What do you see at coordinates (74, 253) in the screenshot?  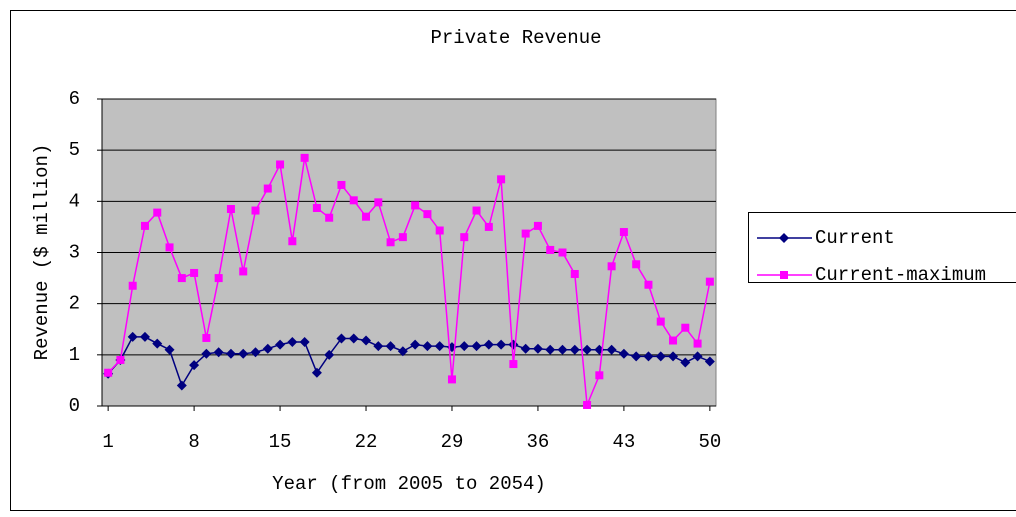 I see `y-tick-label: 3` at bounding box center [74, 253].